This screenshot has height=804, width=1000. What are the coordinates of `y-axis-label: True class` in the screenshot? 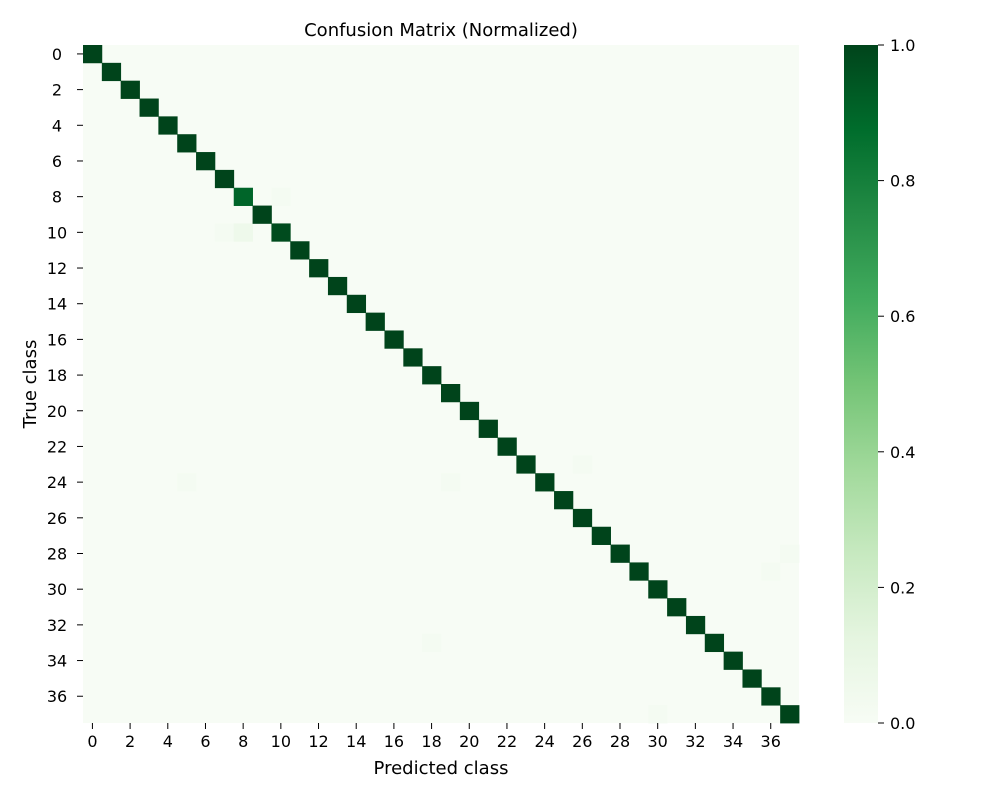 It's located at (30, 385).